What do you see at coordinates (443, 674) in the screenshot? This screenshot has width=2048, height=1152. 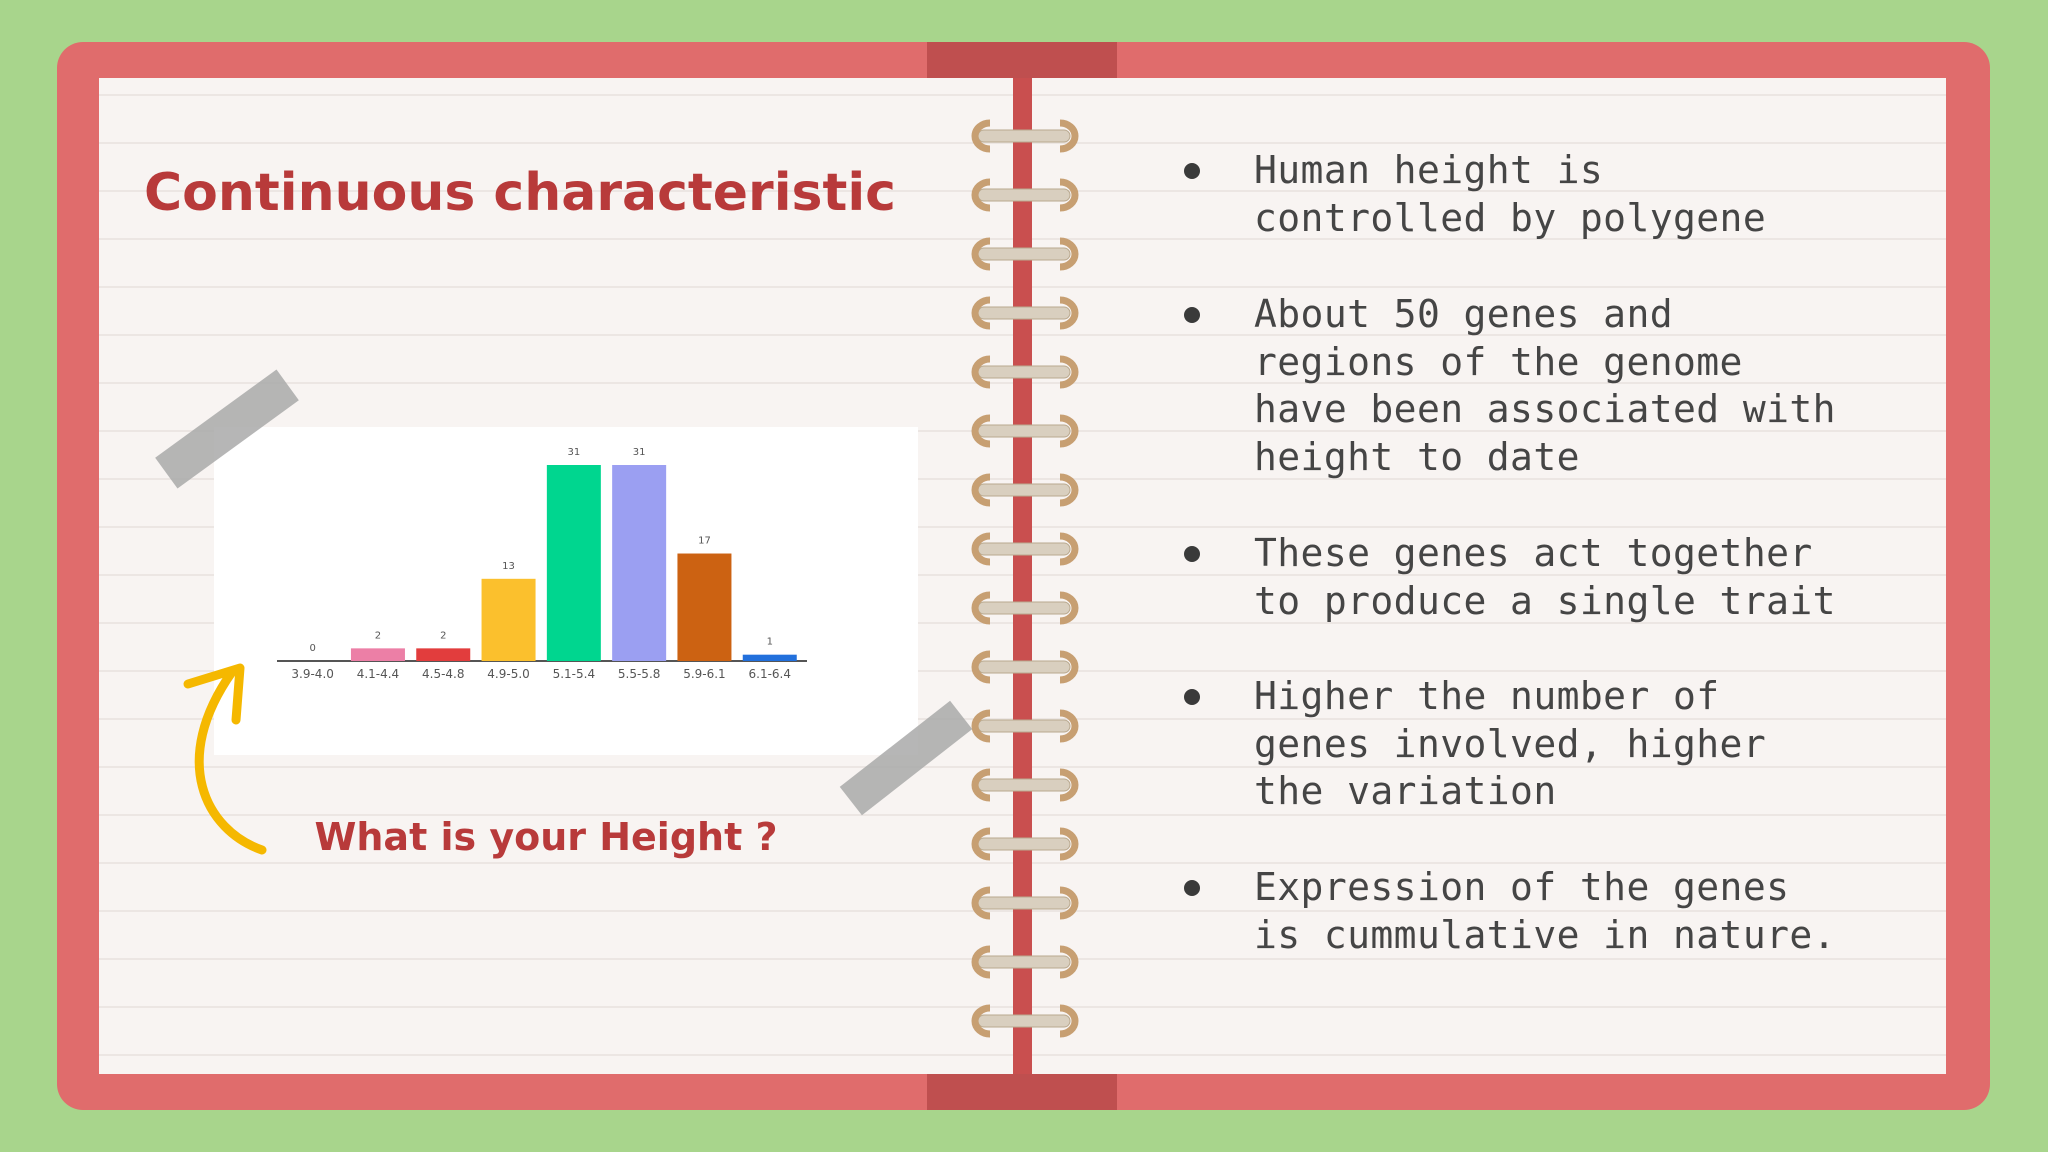 I see `x-tick-label: 4.5-4.8` at bounding box center [443, 674].